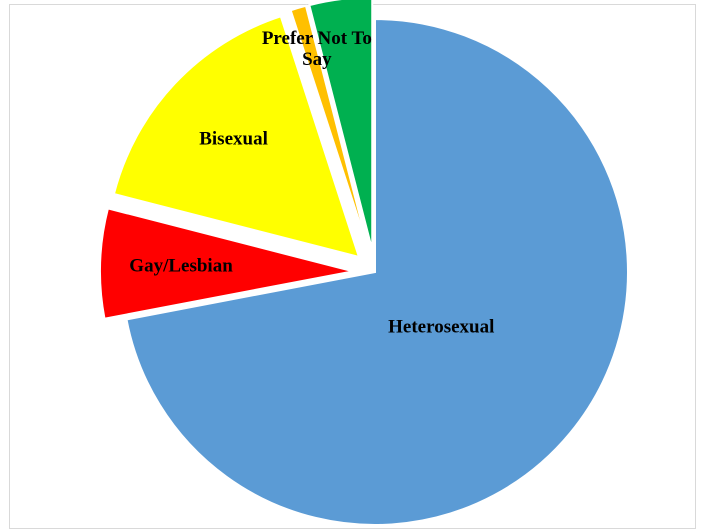 The width and height of the screenshot is (705, 529). I want to click on slice-label: Bisexual, so click(233, 139).